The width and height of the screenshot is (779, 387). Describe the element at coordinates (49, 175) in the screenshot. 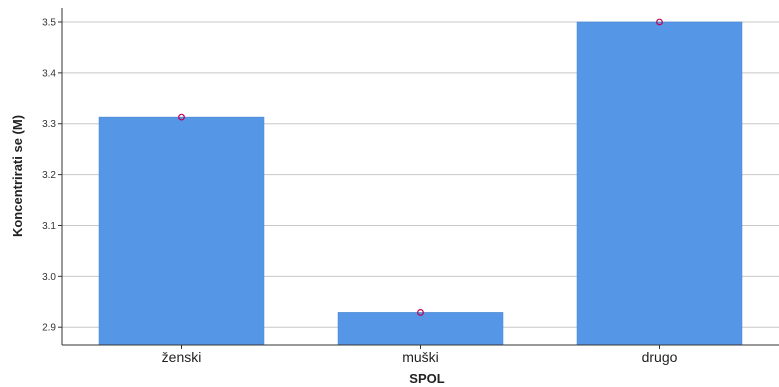

I see `y-tick-label-3: 3.2` at that location.